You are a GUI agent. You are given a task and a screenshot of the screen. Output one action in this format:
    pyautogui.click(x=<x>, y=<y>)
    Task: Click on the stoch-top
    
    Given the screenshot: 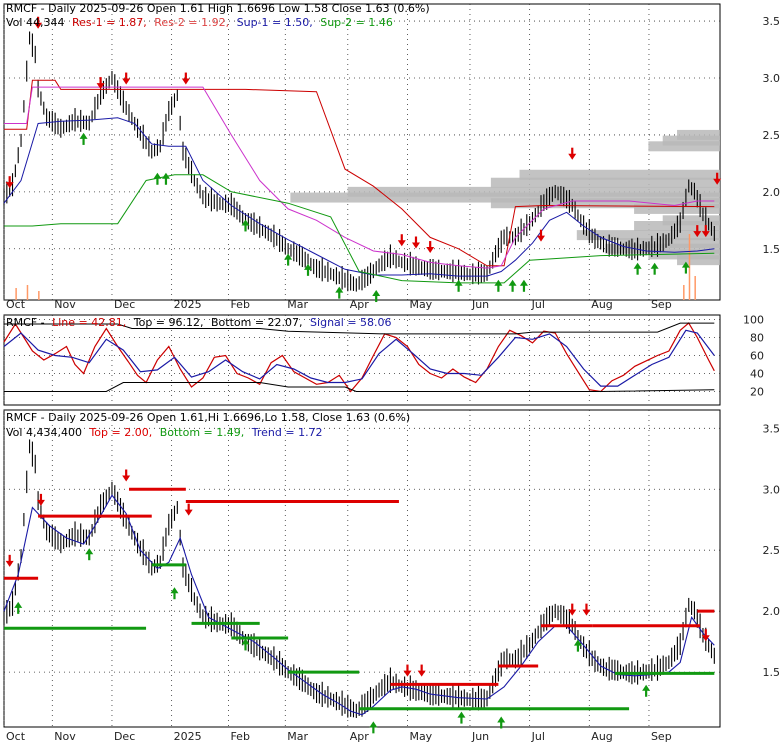 What is the action you would take?
    pyautogui.click(x=359, y=328)
    